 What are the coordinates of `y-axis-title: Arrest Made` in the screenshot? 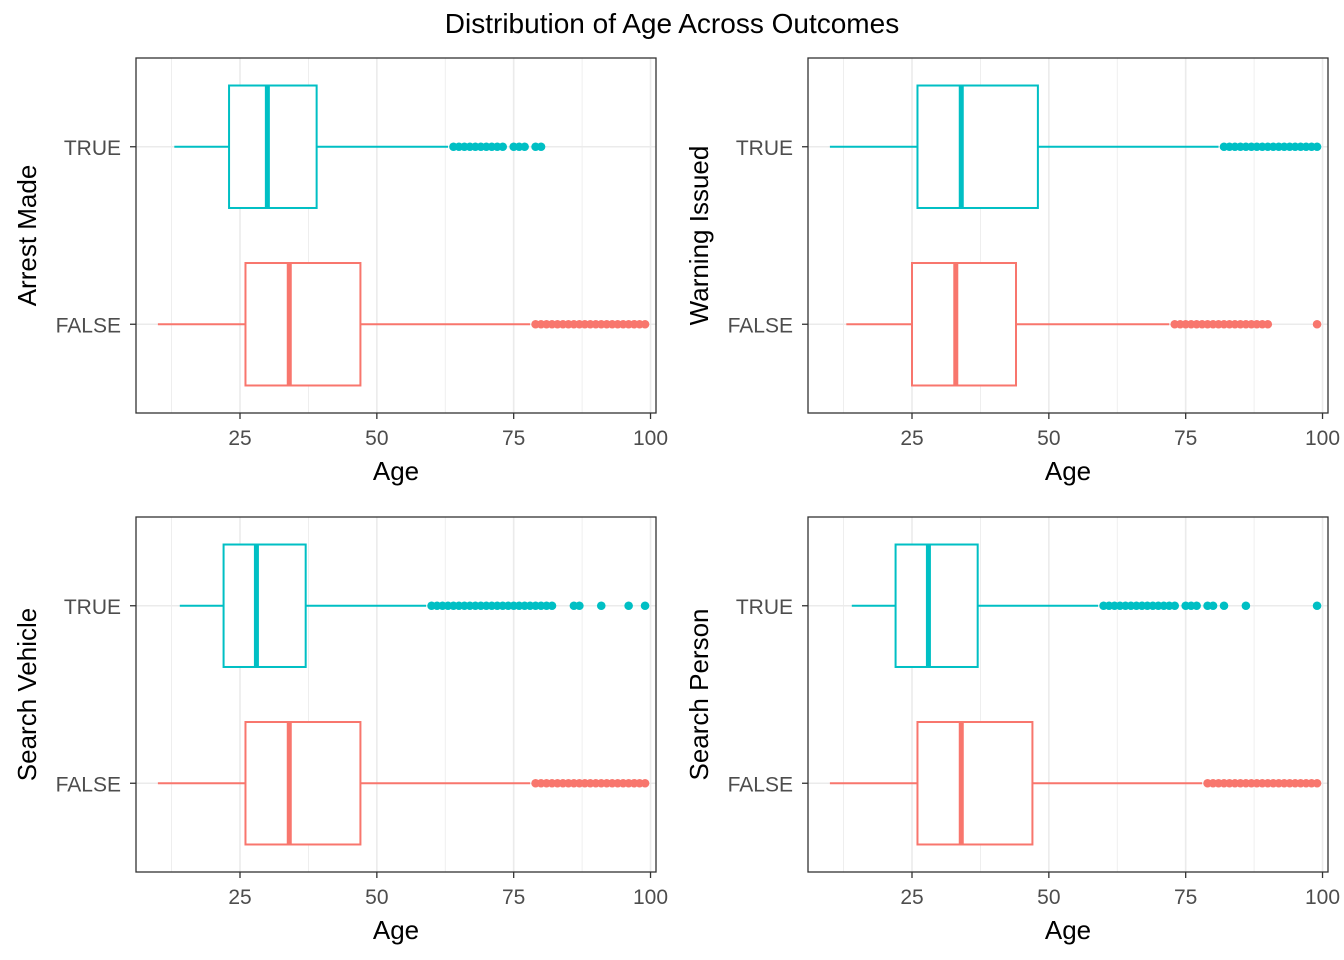 It's located at (27, 236).